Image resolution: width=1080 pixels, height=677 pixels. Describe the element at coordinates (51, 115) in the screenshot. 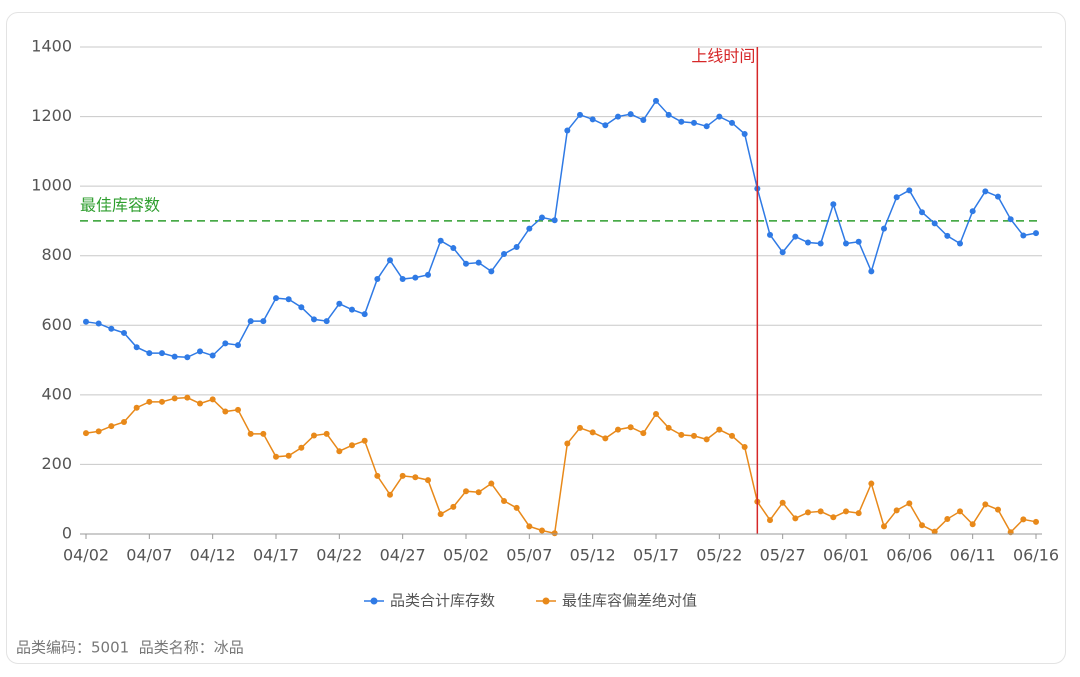

I see `y-tick-label: 1200` at that location.